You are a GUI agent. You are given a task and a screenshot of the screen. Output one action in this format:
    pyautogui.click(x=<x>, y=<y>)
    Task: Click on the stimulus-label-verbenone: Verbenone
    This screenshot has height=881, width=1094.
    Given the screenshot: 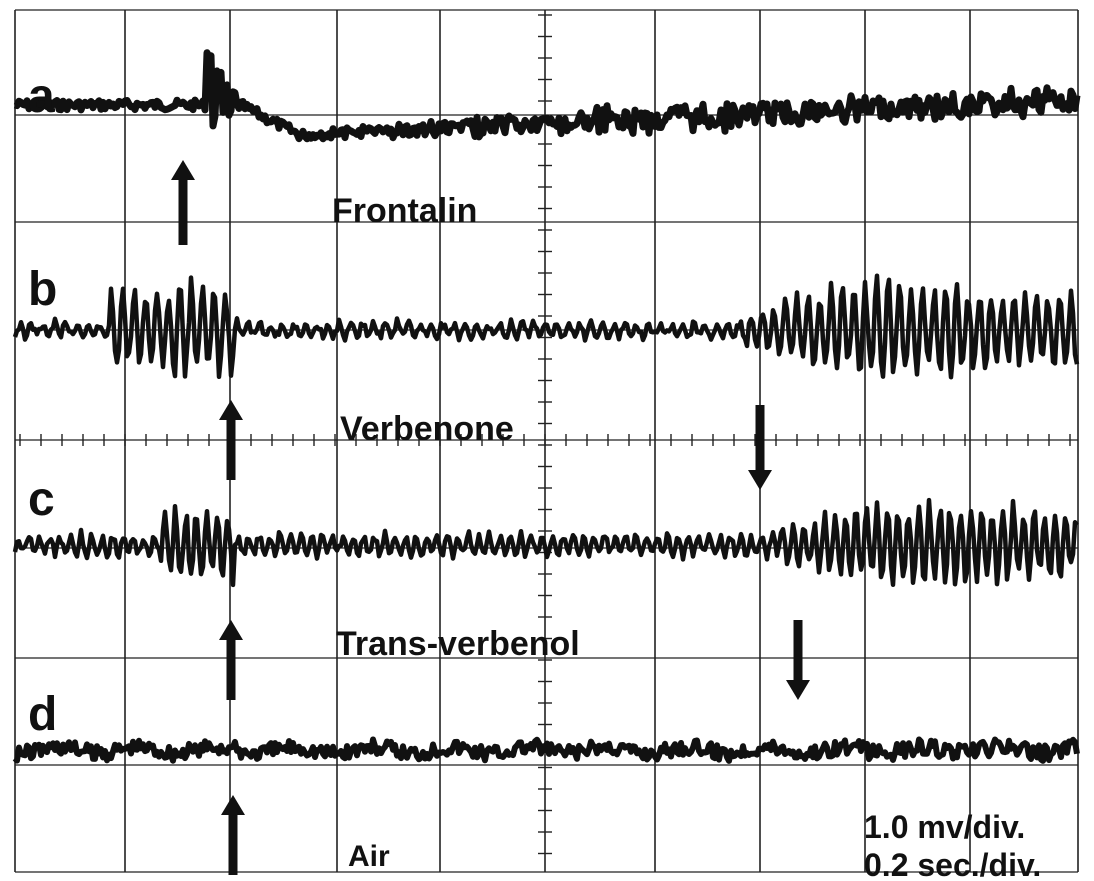 What is the action you would take?
    pyautogui.click(x=427, y=429)
    